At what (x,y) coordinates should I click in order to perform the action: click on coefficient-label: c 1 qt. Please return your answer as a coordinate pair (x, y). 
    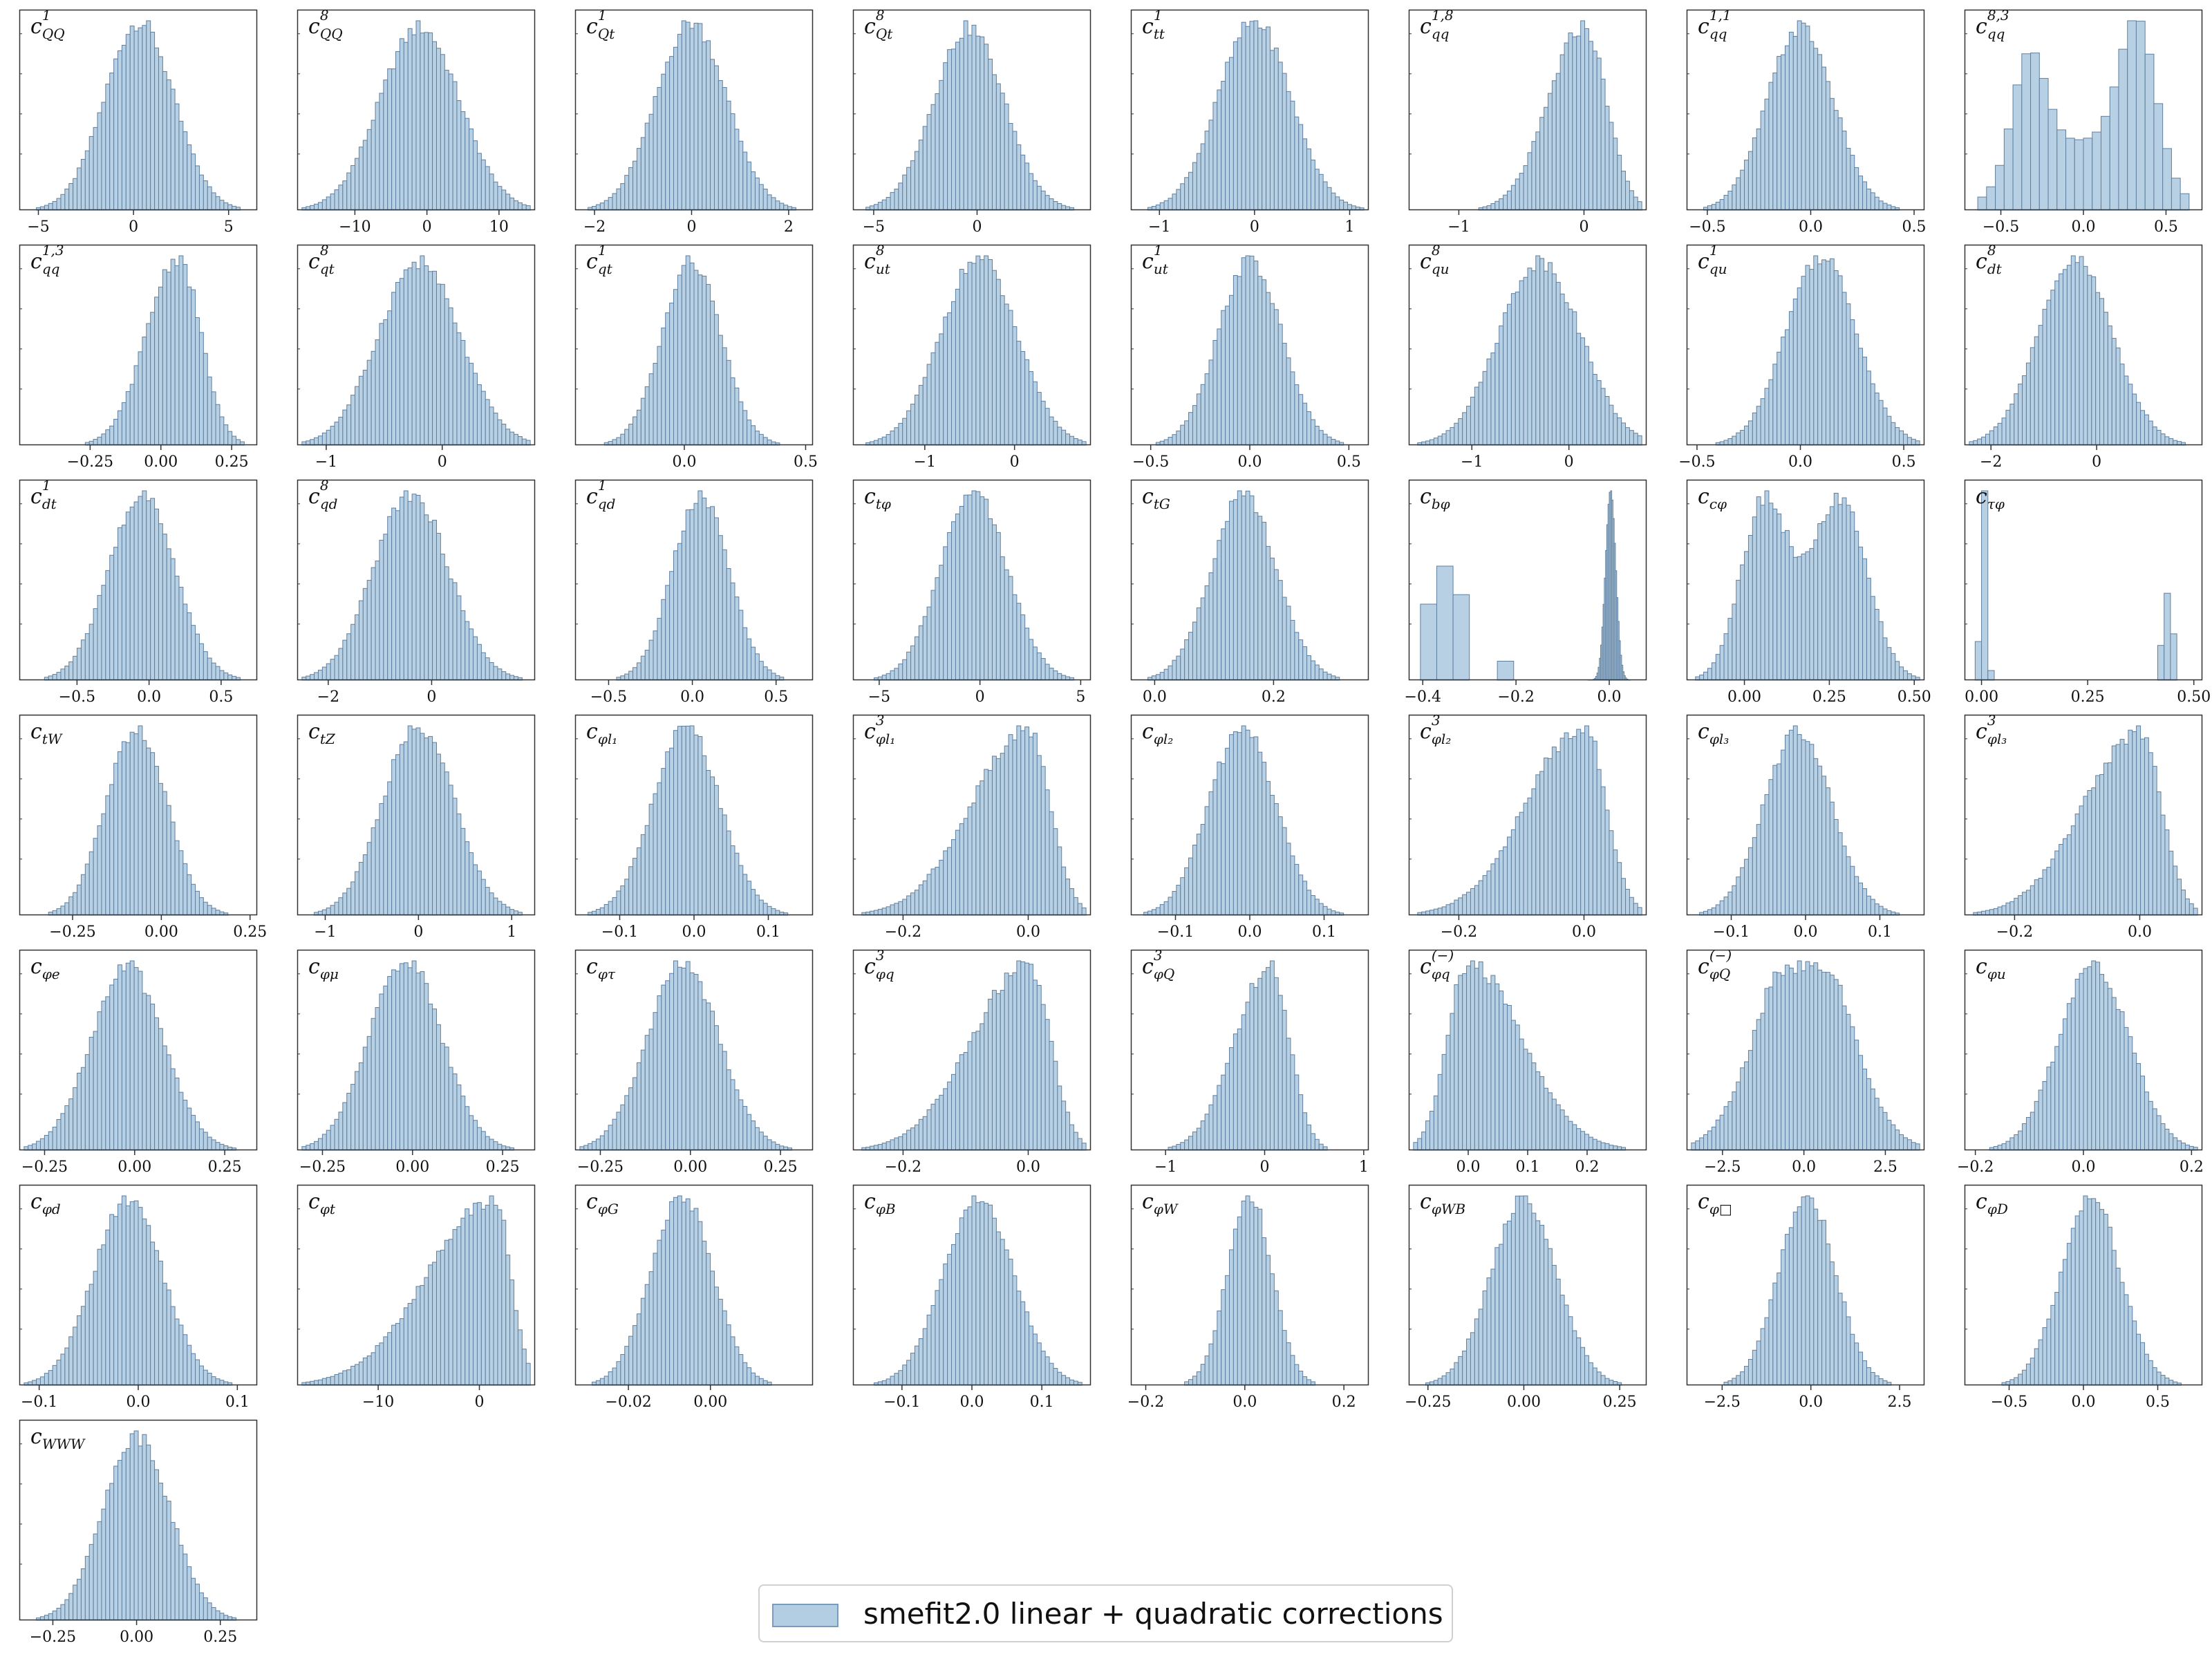
    Looking at the image, I should click on (599, 259).